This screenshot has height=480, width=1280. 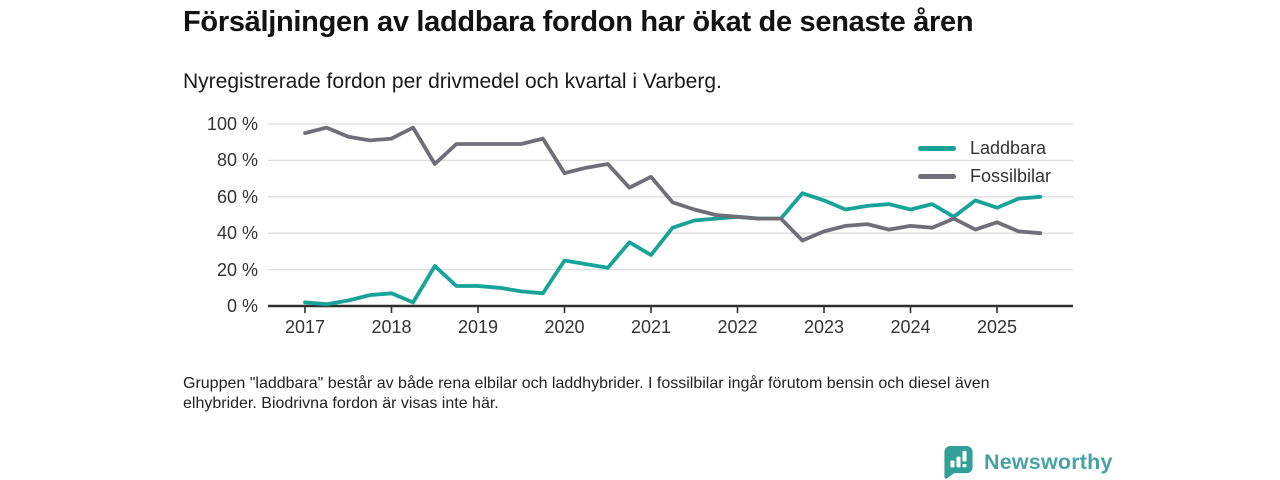 What do you see at coordinates (910, 327) in the screenshot?
I see `x-tick-label: 2024` at bounding box center [910, 327].